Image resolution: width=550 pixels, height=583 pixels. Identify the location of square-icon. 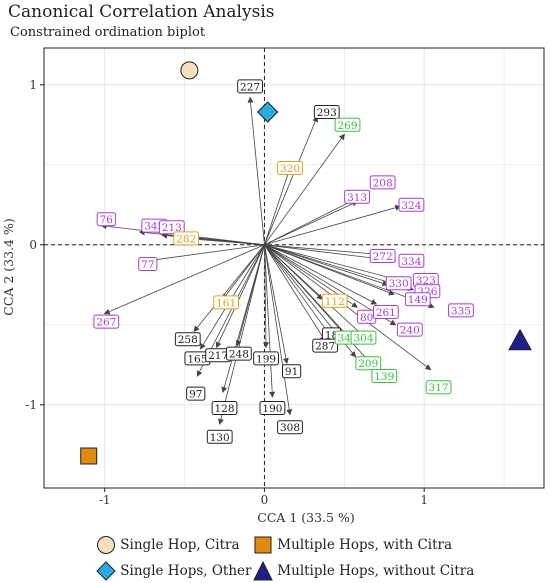
(263, 545).